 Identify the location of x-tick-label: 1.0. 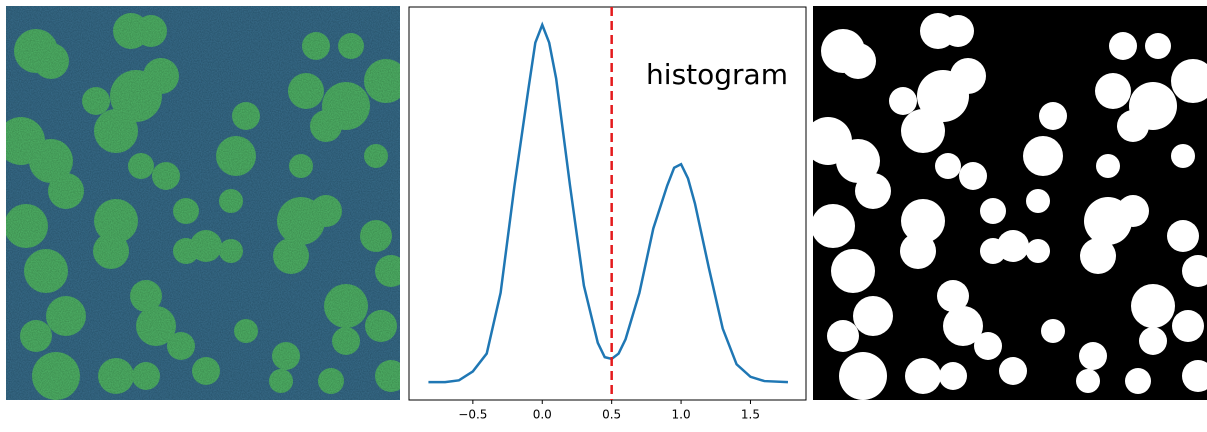
(681, 415).